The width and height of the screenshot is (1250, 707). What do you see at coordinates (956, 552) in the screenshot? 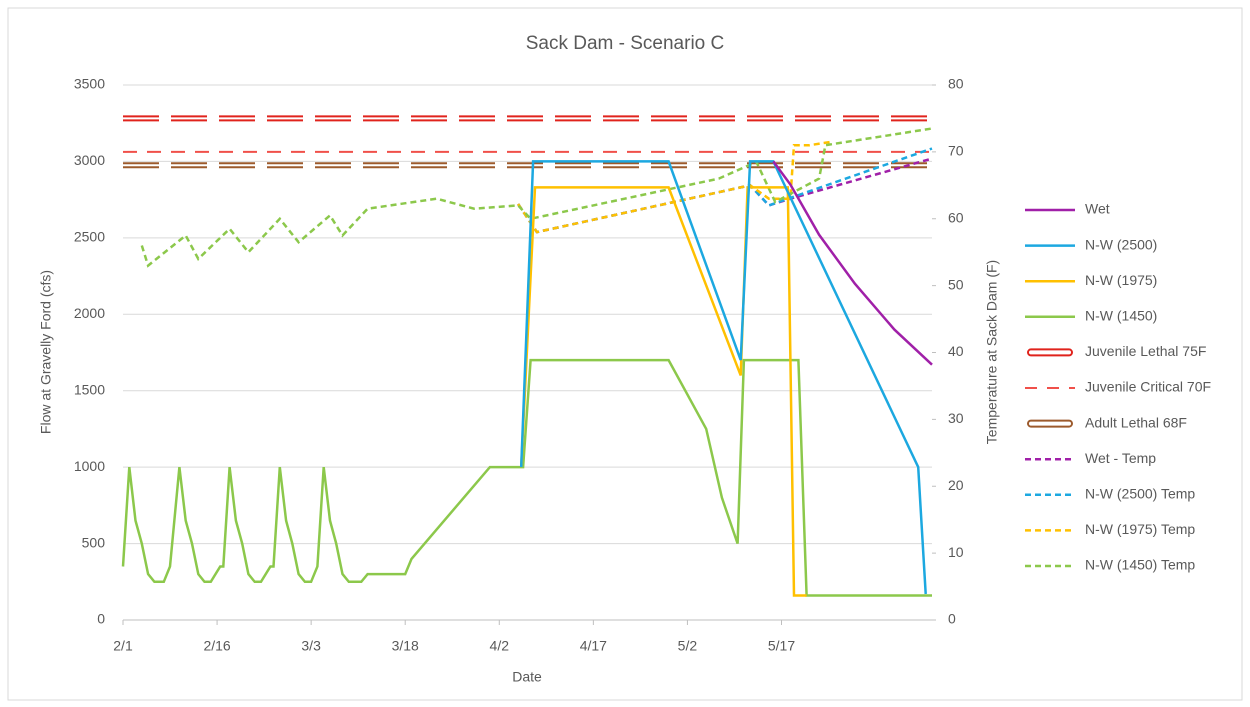
I see `y2-tick-label: 10` at bounding box center [956, 552].